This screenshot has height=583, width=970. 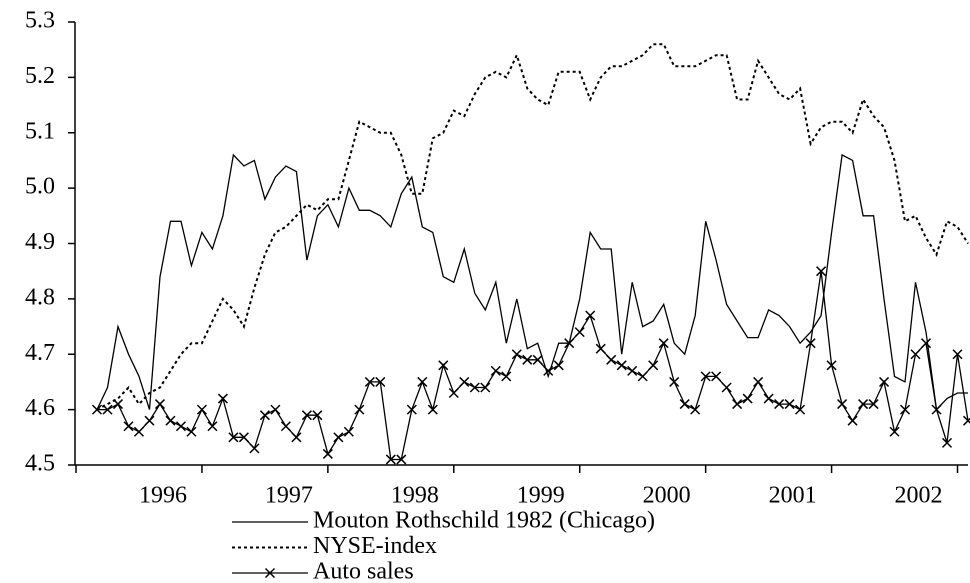 What do you see at coordinates (40, 408) in the screenshot?
I see `y-tick-label: 4.6` at bounding box center [40, 408].